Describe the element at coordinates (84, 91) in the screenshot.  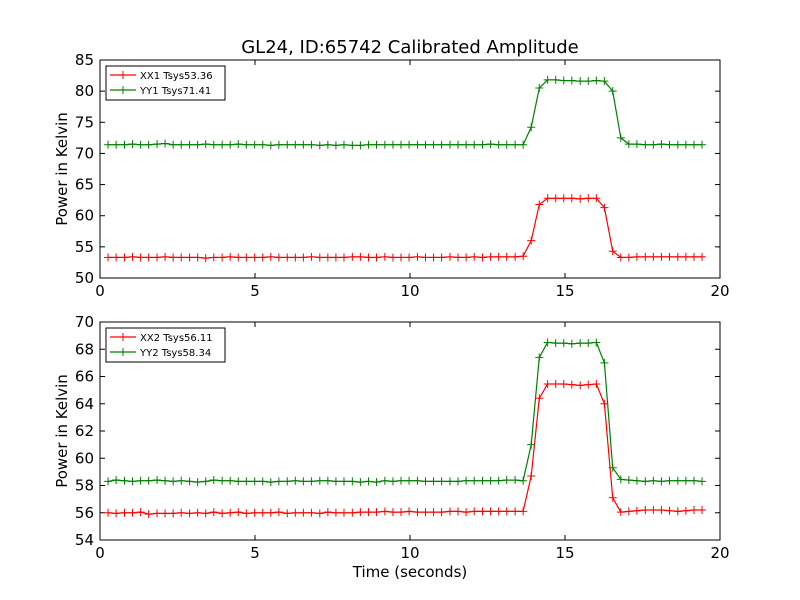
I see `y-tick-label: 80` at that location.